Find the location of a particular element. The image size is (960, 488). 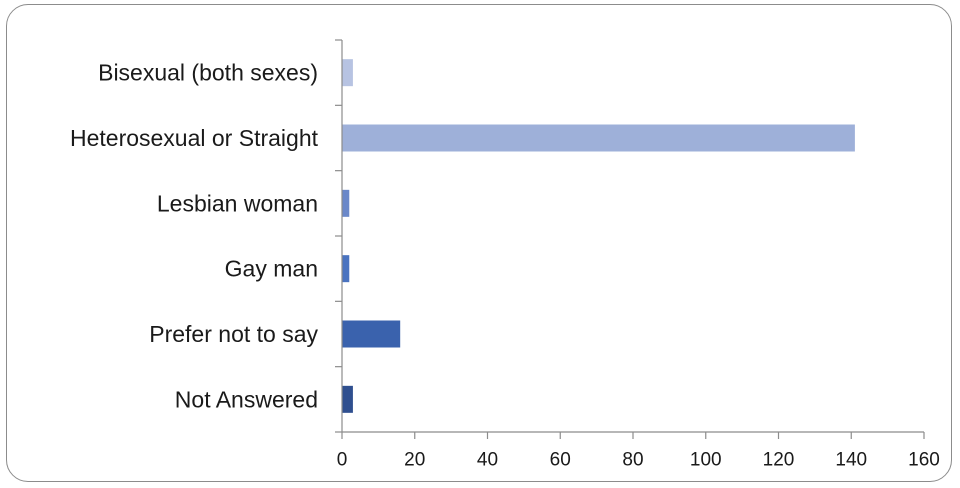

category-label: Lesbian woman is located at coordinates (237, 203).